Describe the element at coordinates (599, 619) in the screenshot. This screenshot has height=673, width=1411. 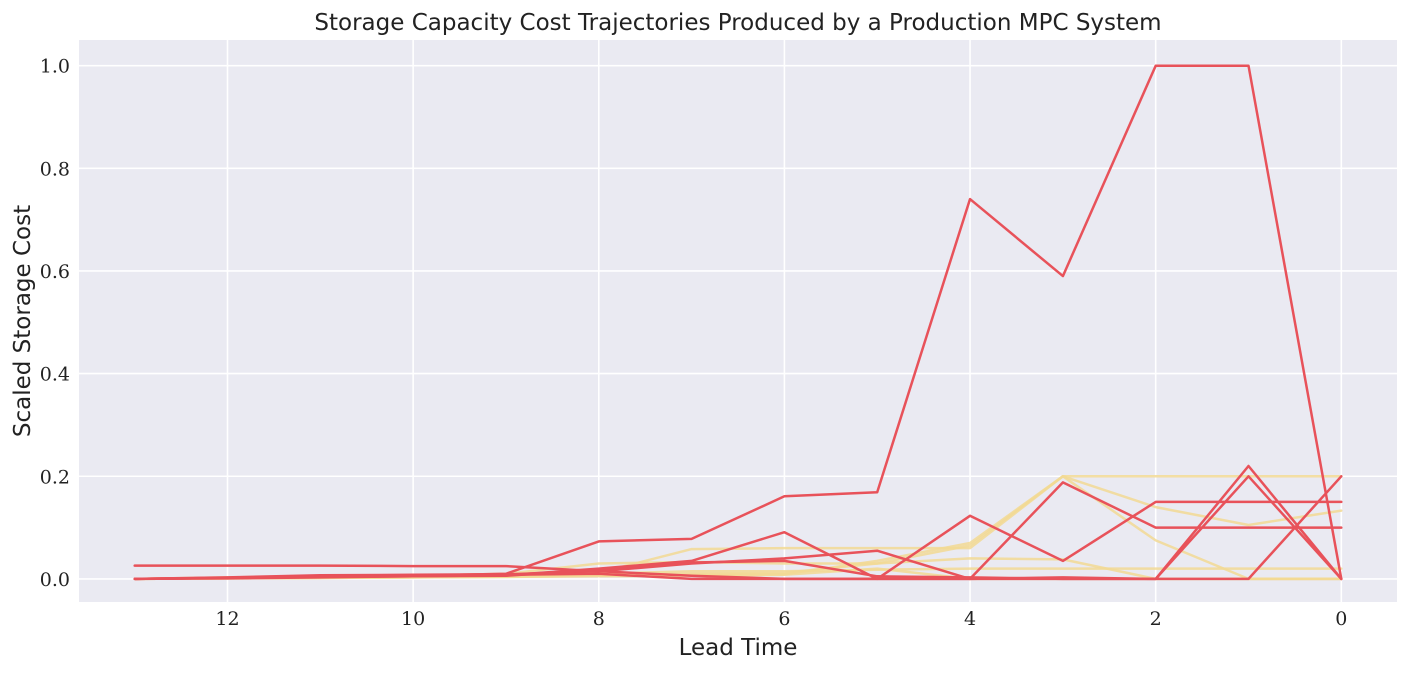
I see `x-tick-label: 8` at that location.